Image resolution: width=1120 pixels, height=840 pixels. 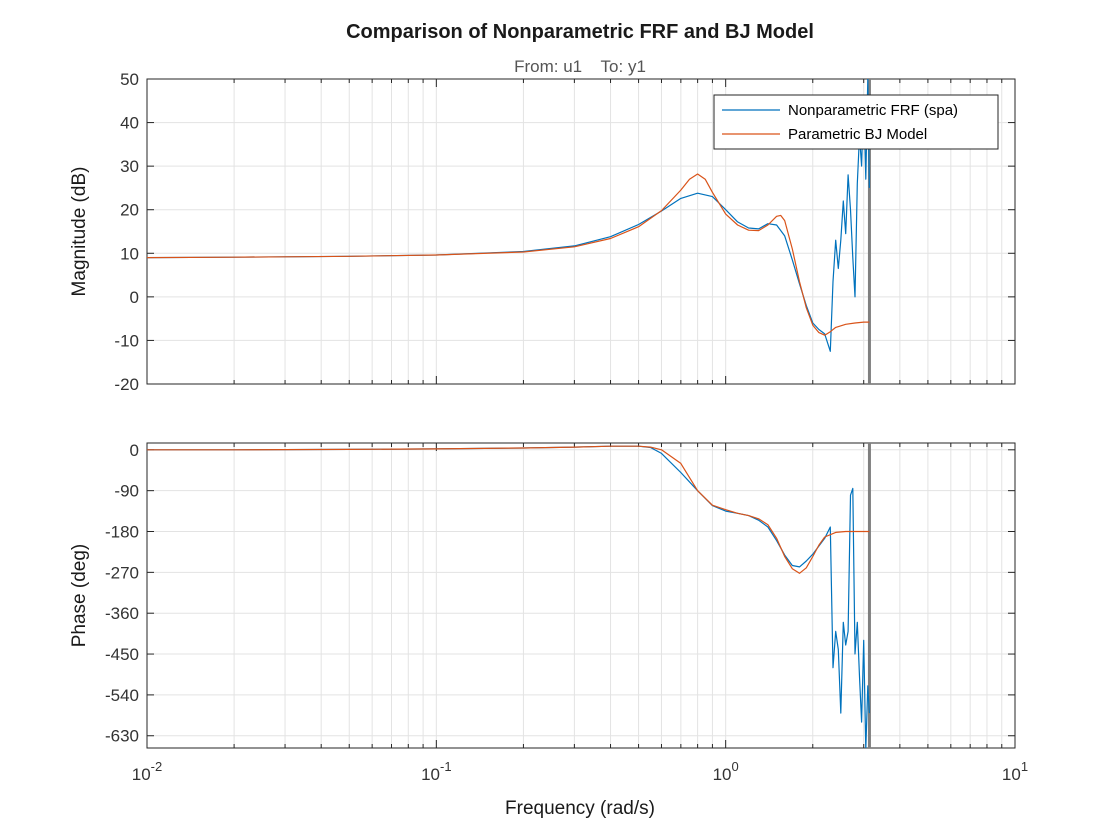 I want to click on y-tick-label: -90, so click(x=126, y=491).